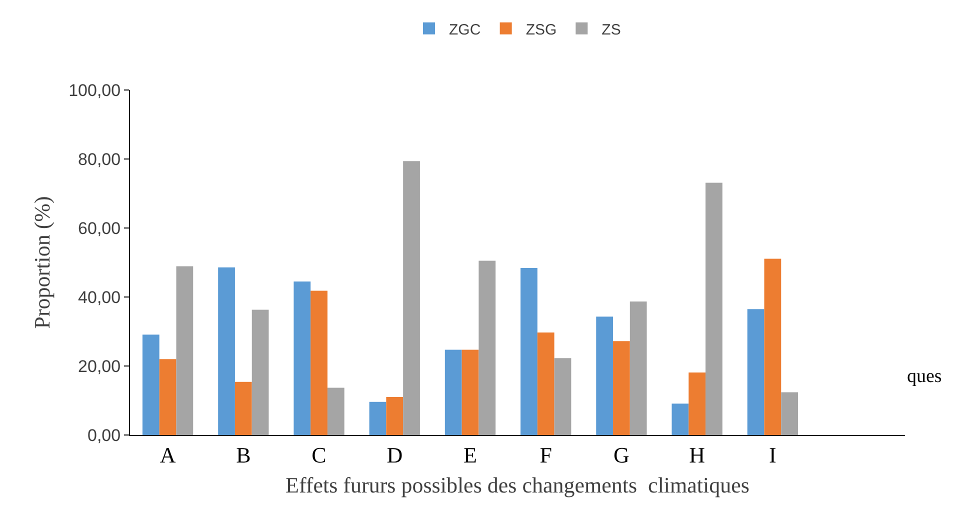  What do you see at coordinates (772, 455) in the screenshot?
I see `x-tick-label: I` at bounding box center [772, 455].